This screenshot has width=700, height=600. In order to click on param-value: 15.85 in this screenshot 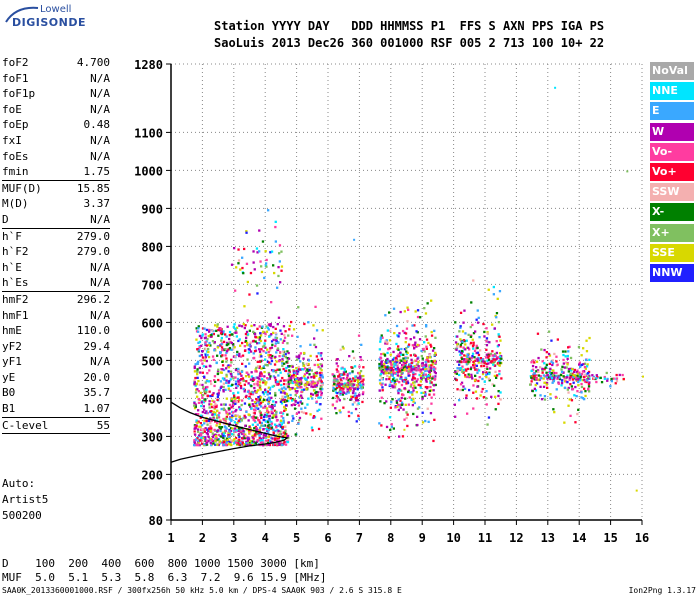, I will do `click(93, 188)`.